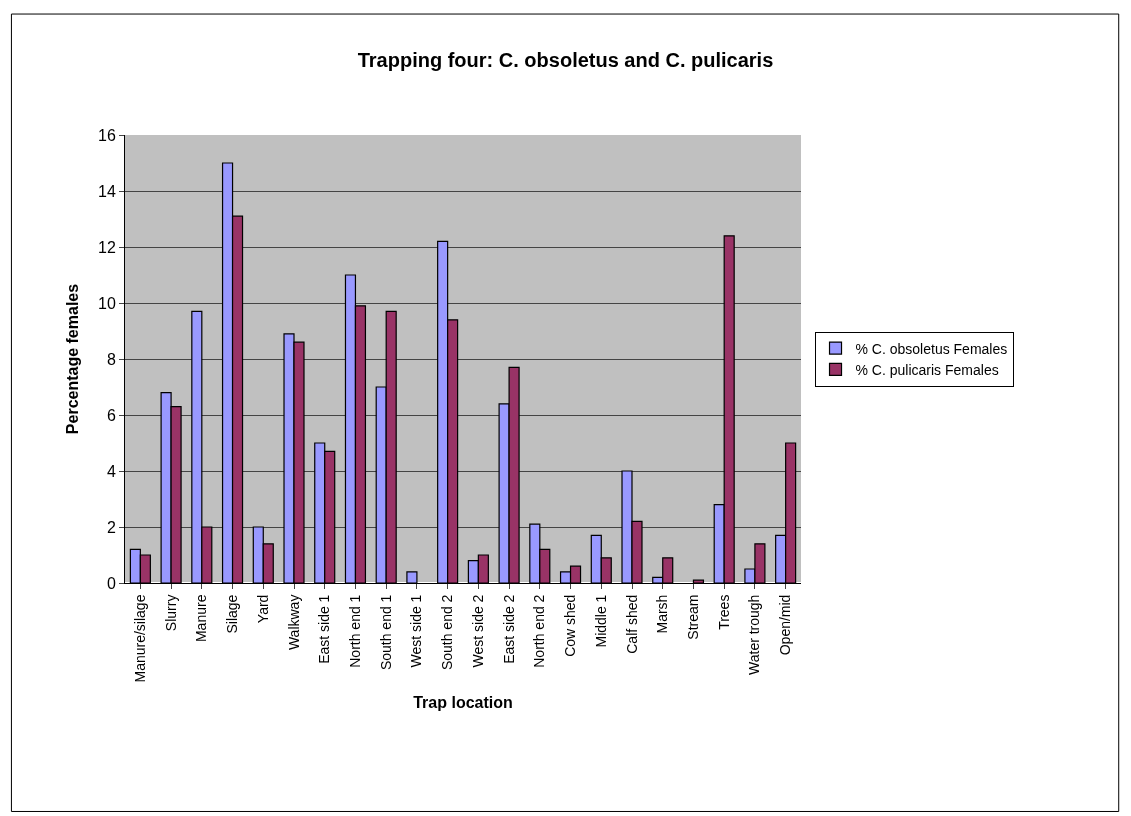 This screenshot has height=816, width=1131. I want to click on y-tick-label: 4, so click(111, 471).